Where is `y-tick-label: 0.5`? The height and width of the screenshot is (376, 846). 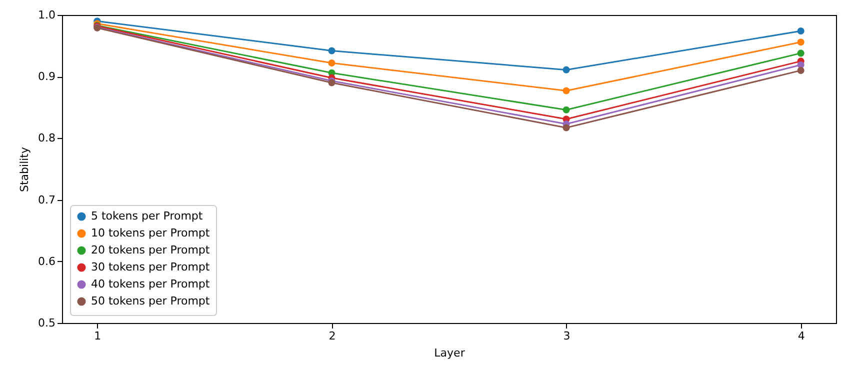
y-tick-label: 0.5 is located at coordinates (47, 323).